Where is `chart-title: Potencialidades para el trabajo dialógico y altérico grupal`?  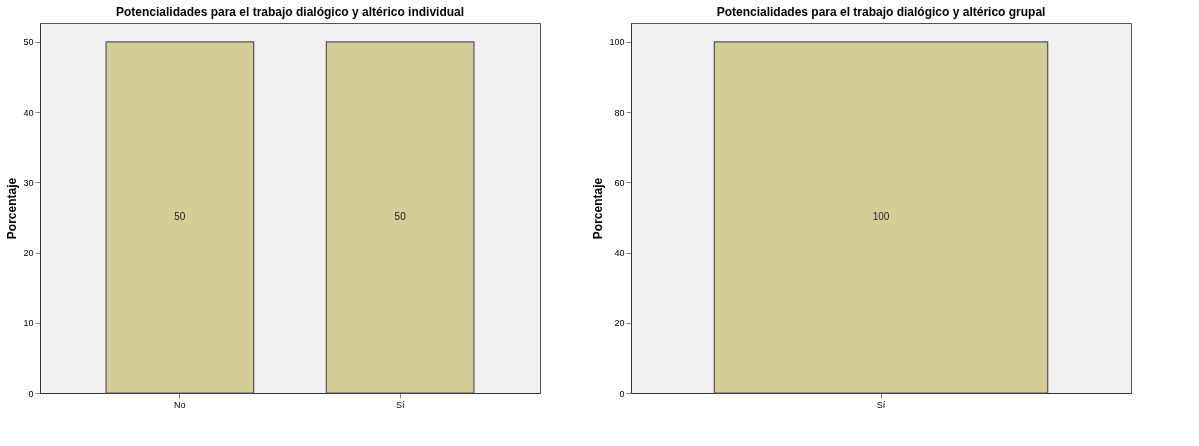 chart-title: Potencialidades para el trabajo dialógico y altérico grupal is located at coordinates (881, 12).